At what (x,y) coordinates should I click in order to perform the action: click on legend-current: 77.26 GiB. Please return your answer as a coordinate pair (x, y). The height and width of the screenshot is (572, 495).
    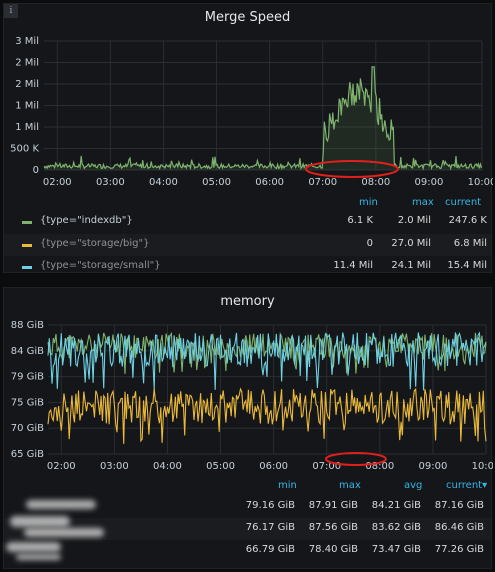
    Looking at the image, I should click on (459, 549).